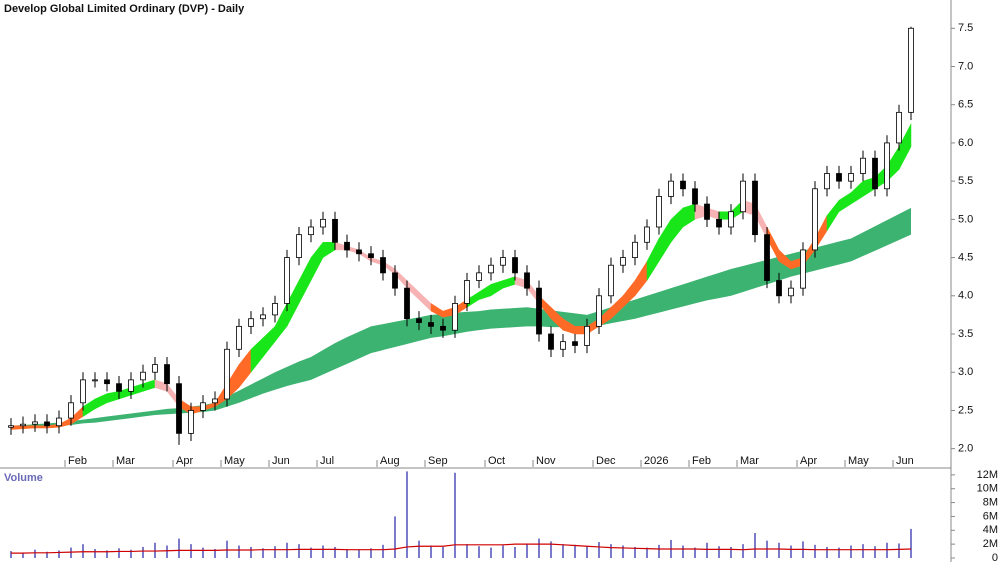 The image size is (1000, 562). Describe the element at coordinates (990, 502) in the screenshot. I see `y-tick-label: 8M` at that location.